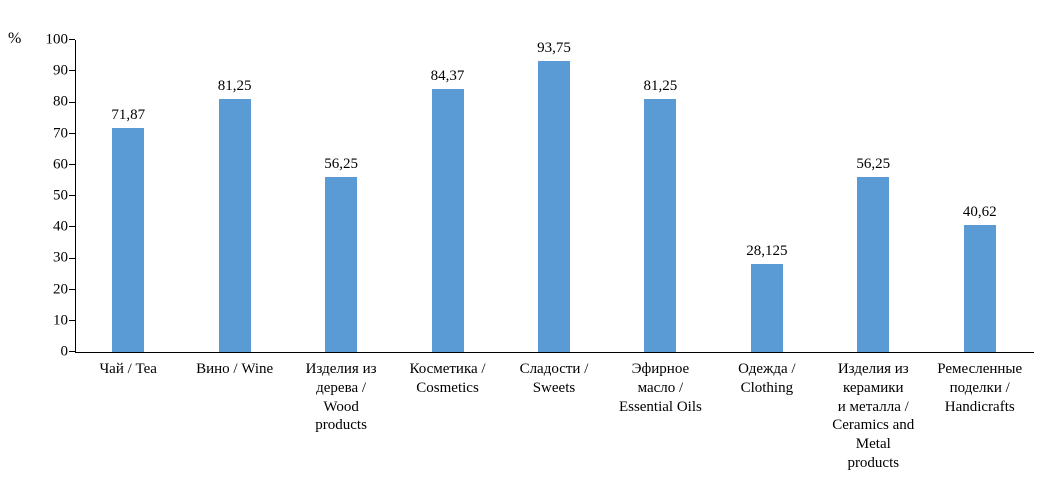 The height and width of the screenshot is (502, 1048). I want to click on bar-value-label: 71,87, so click(128, 114).